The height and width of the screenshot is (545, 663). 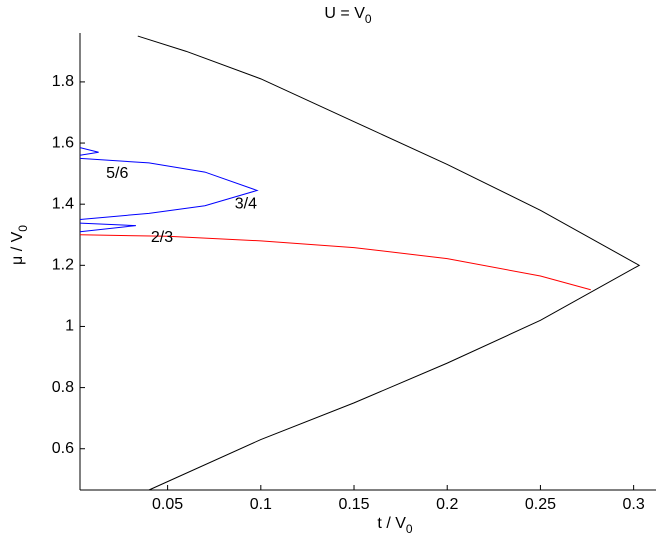 I want to click on y-tick-label: 1.4, so click(x=63, y=203).